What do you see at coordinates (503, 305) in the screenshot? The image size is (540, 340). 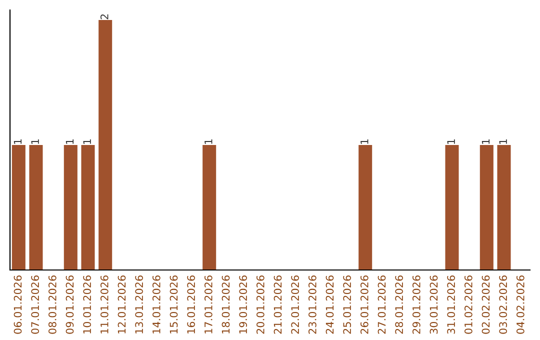 I see `x-tick-label: 03.02.2026` at bounding box center [503, 305].